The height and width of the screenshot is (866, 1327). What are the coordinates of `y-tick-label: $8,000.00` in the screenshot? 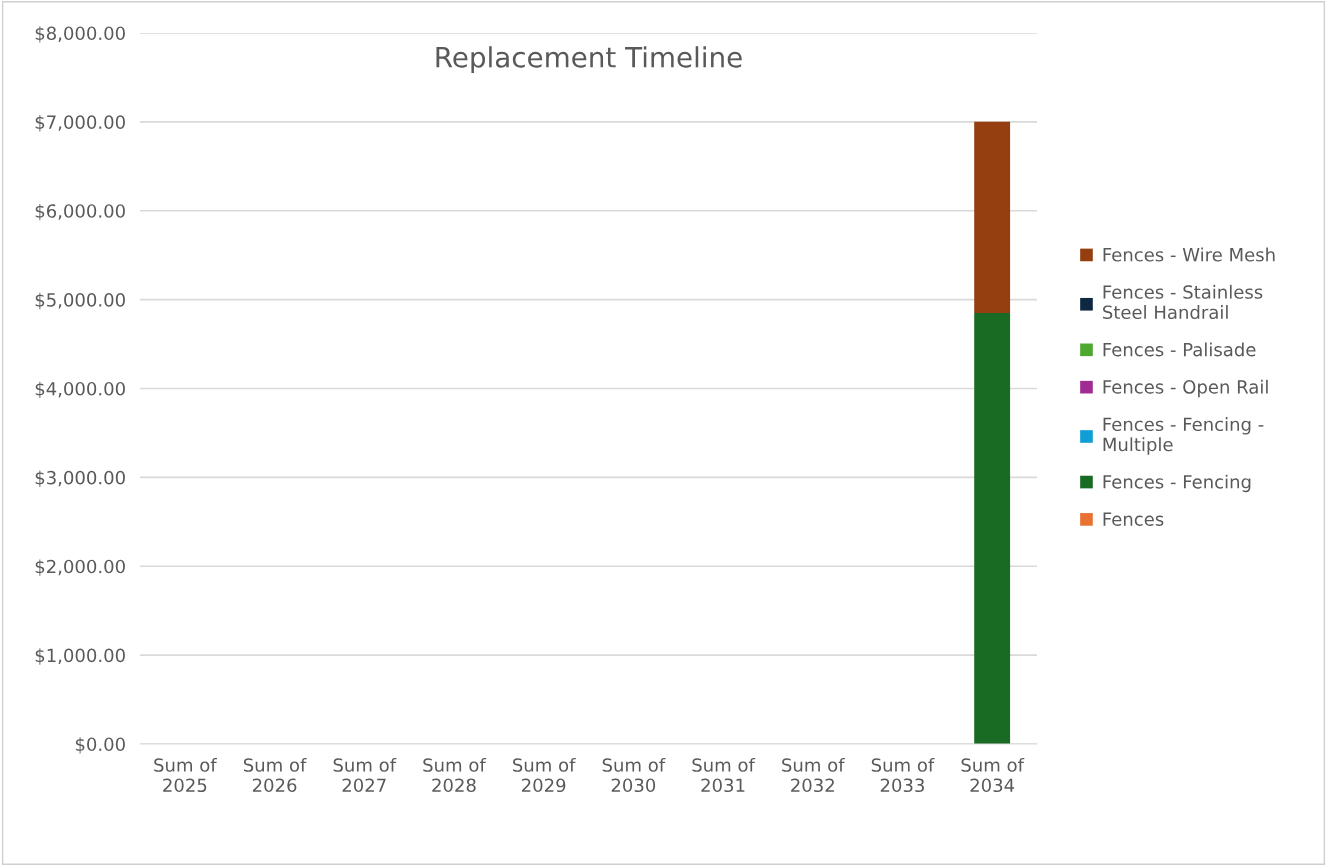 It's located at (80, 34).